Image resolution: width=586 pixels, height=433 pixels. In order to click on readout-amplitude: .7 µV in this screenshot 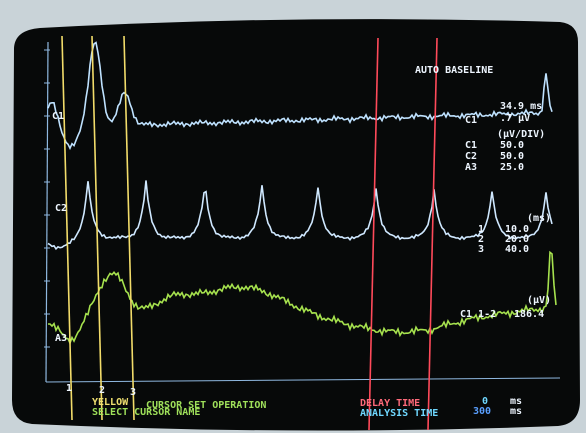, I will do `click(515, 118)`.